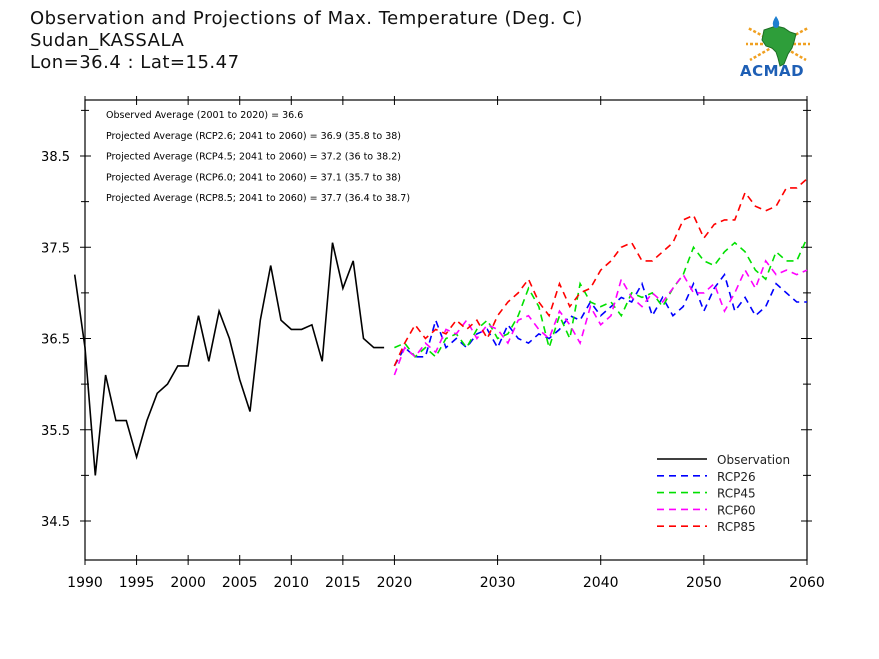 This screenshot has width=879, height=659. I want to click on series-line-rcp60, so click(600, 317).